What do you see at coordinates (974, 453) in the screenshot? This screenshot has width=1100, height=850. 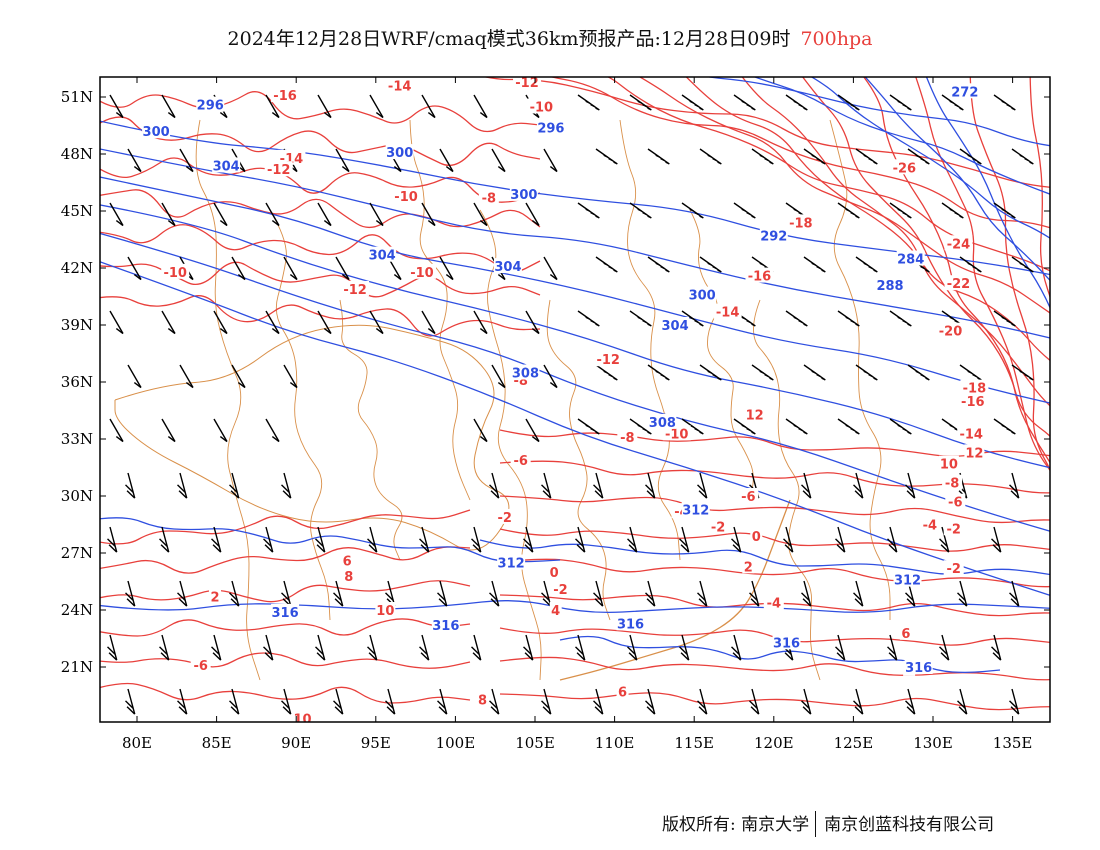 I see `temperature-label: 12` at bounding box center [974, 453].